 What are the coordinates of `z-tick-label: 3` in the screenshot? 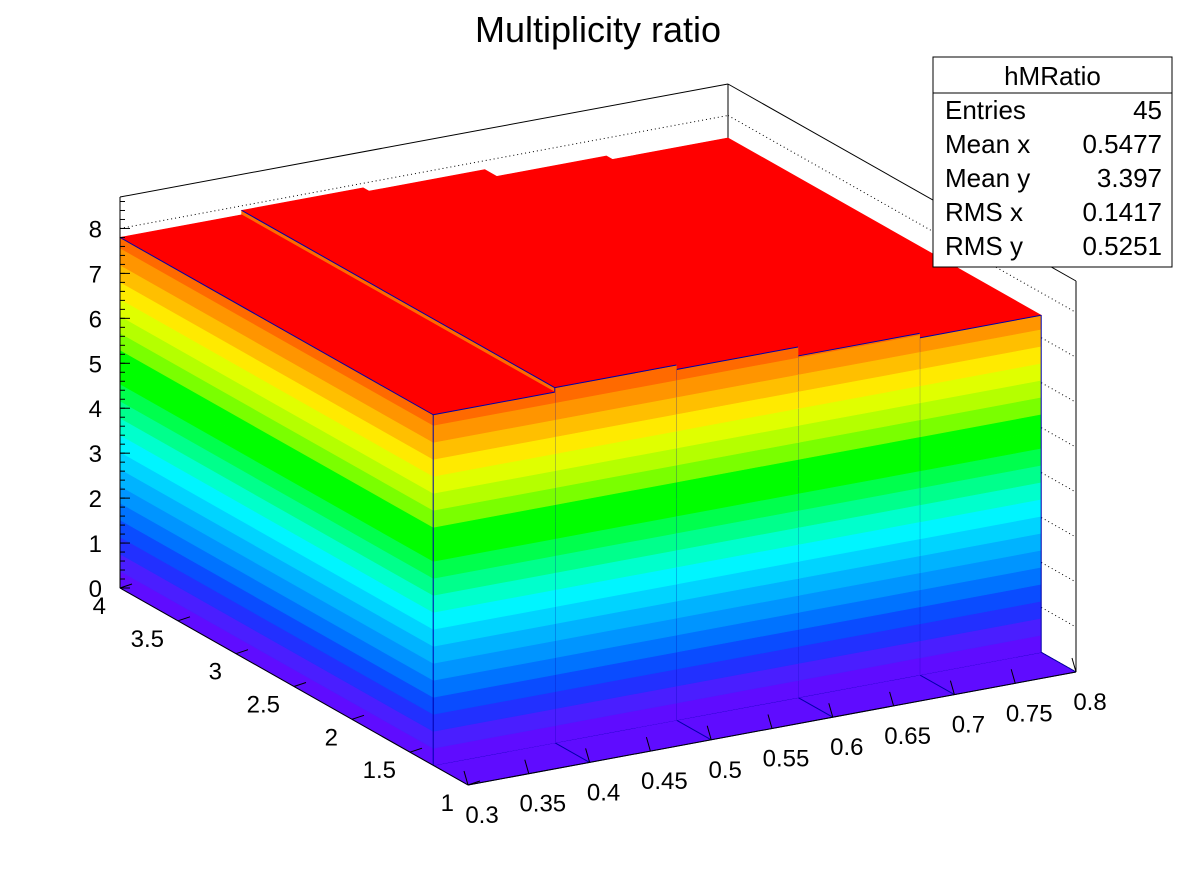 It's located at (95, 454).